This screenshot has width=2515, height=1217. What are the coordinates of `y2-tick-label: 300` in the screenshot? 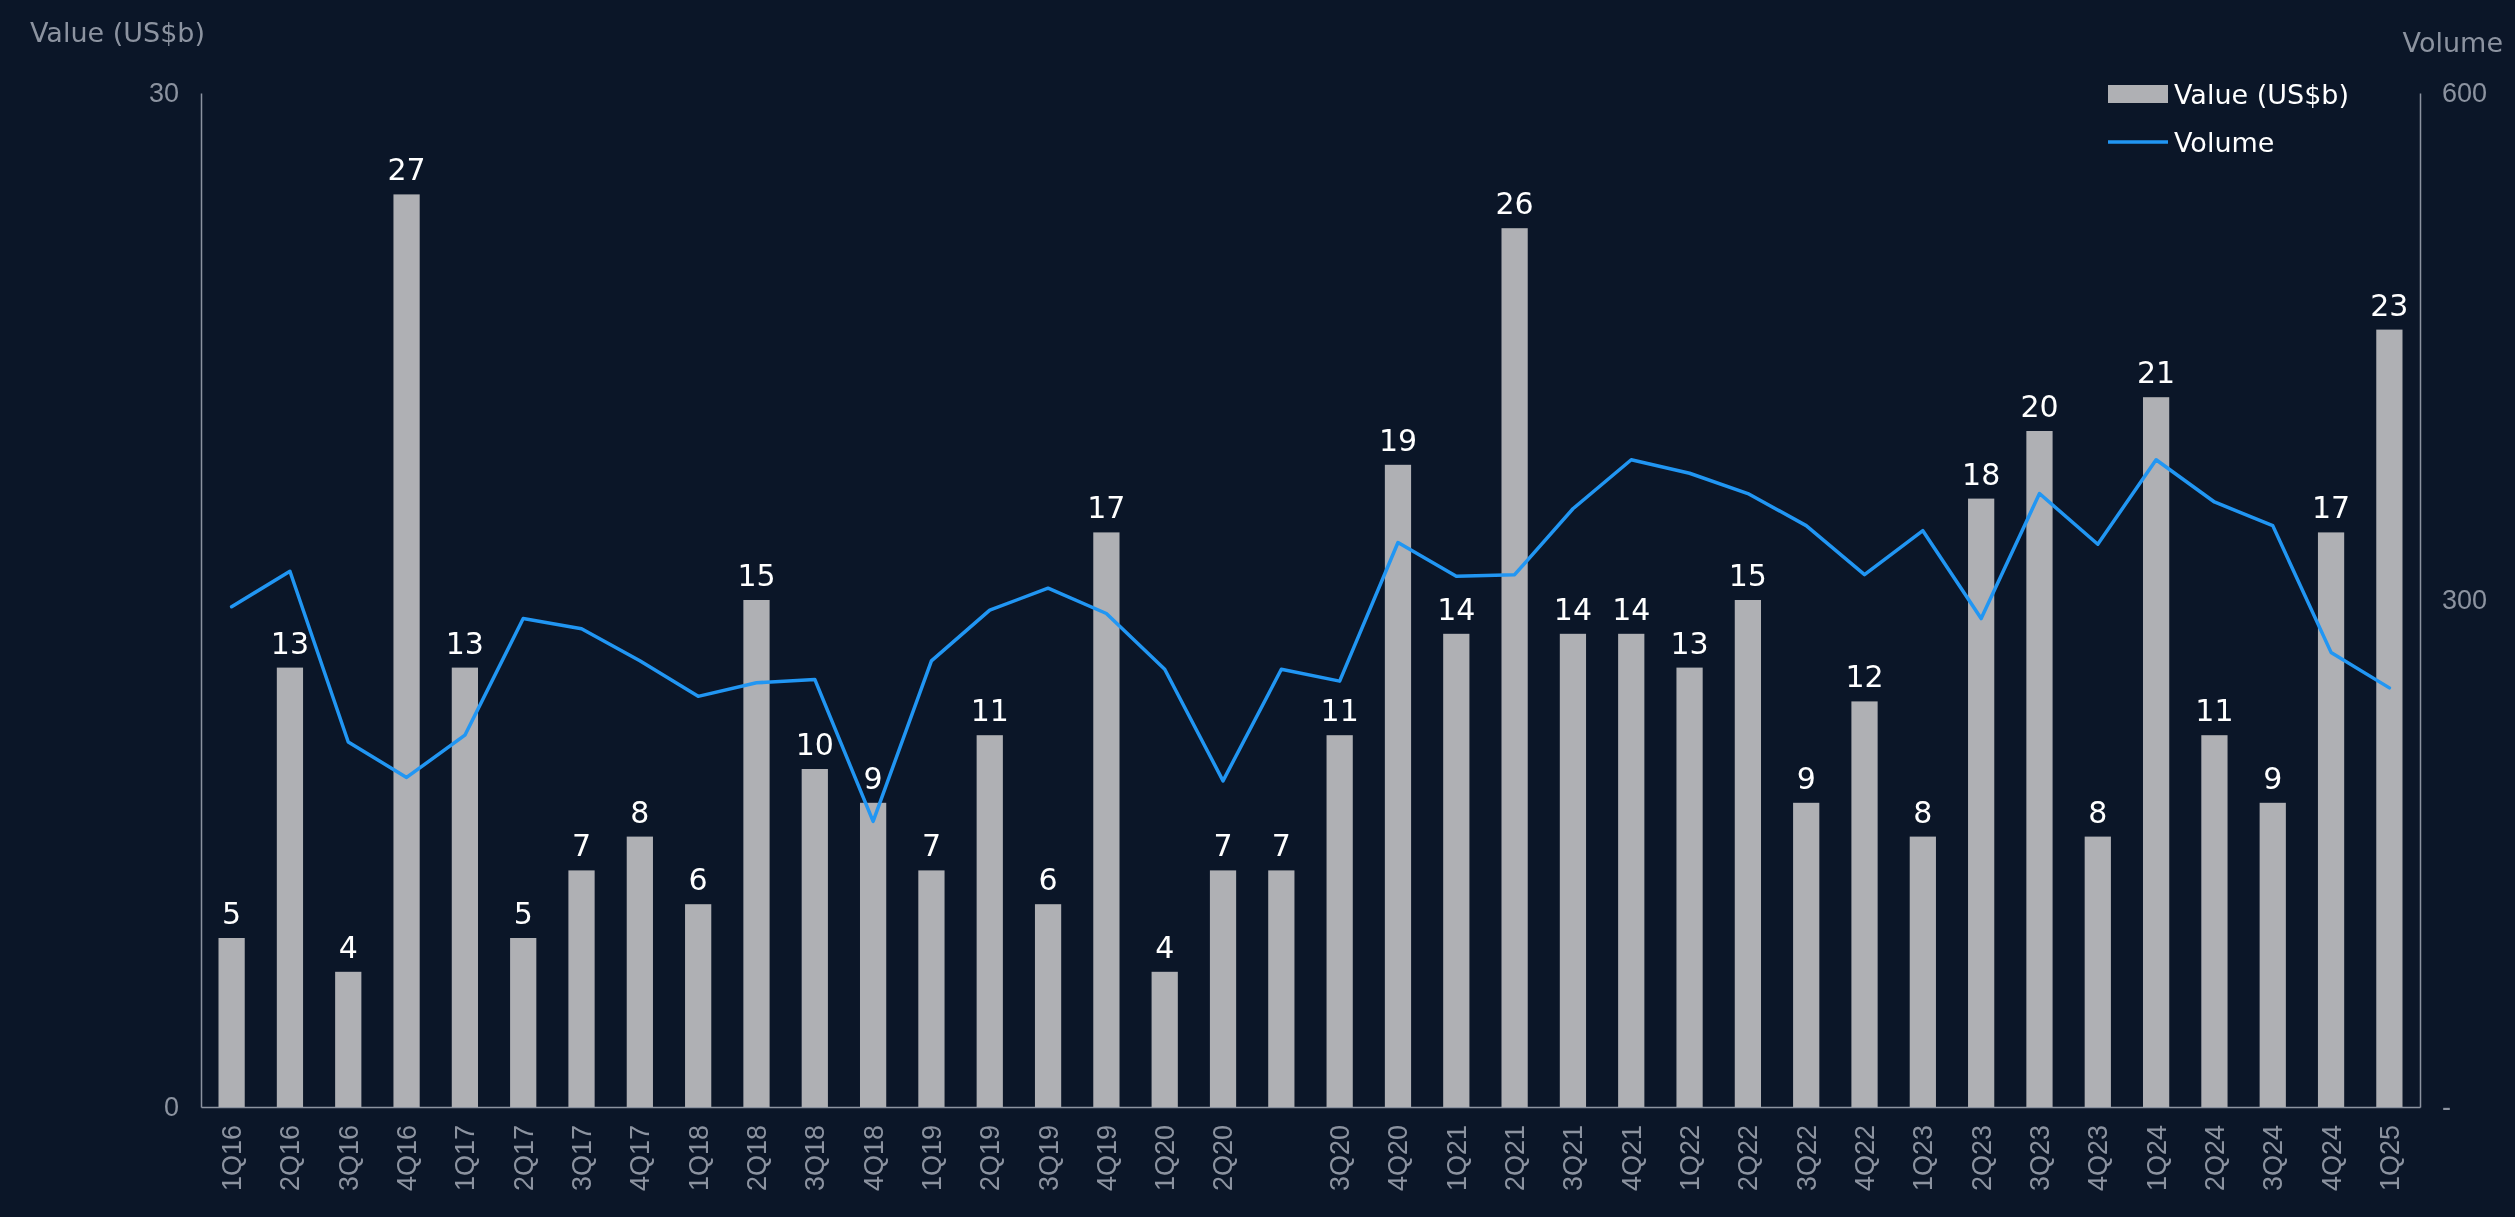 It's located at (2465, 600).